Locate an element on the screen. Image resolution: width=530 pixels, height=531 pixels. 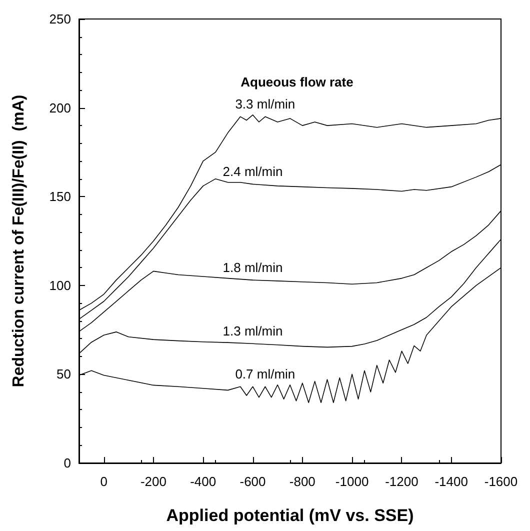
x-tick-label: -1000 is located at coordinates (352, 481).